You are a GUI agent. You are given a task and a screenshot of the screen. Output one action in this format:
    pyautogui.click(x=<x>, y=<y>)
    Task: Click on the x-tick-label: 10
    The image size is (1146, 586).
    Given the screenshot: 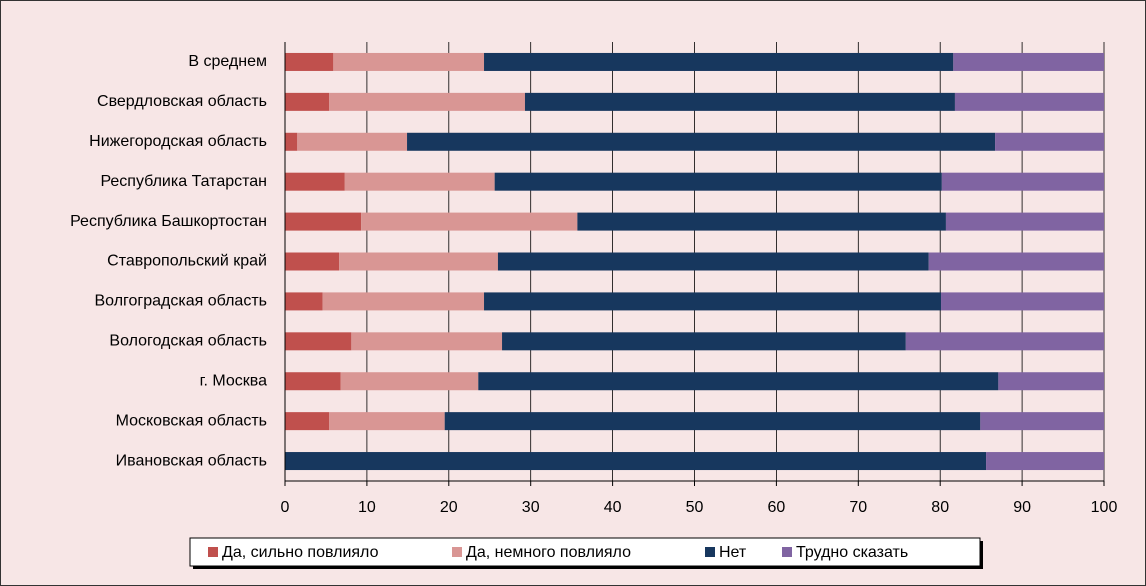 What is the action you would take?
    pyautogui.click(x=367, y=507)
    